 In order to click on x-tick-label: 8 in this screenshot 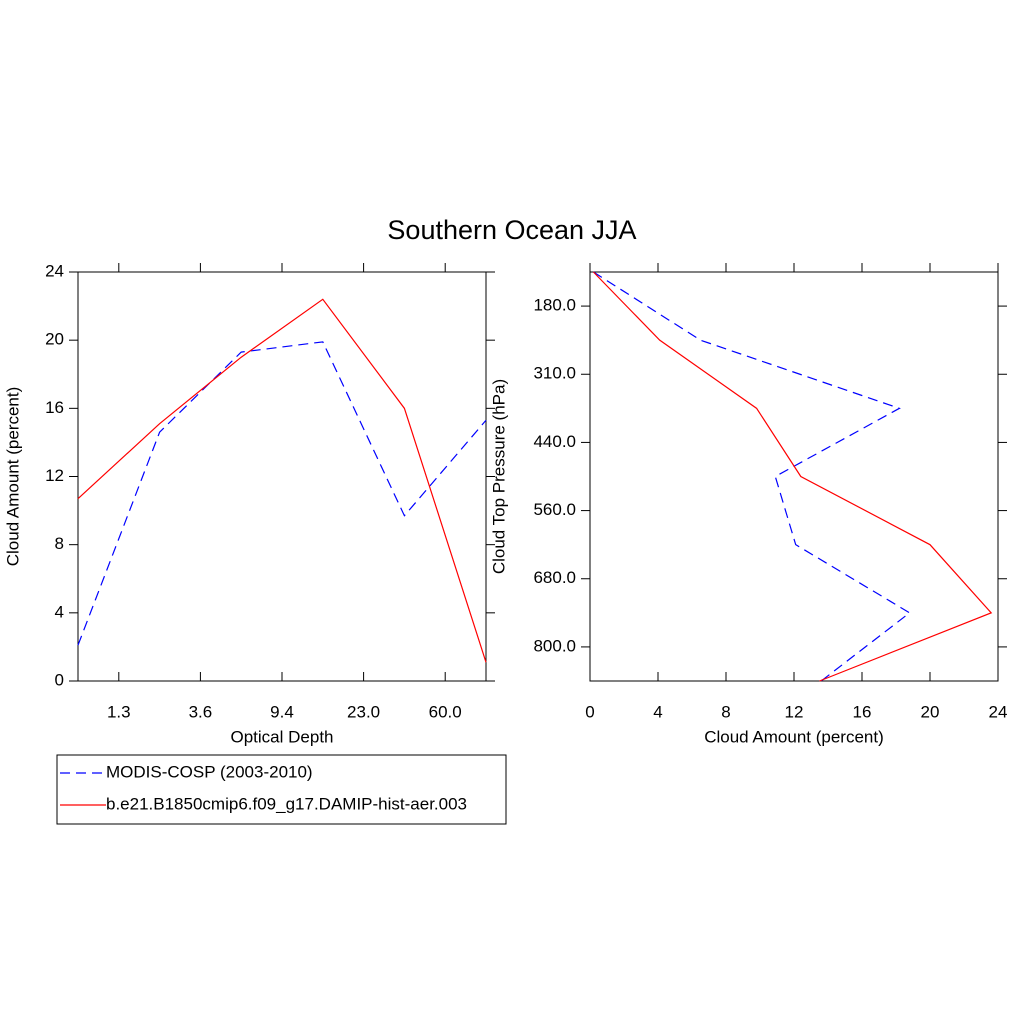, I will do `click(725, 711)`.